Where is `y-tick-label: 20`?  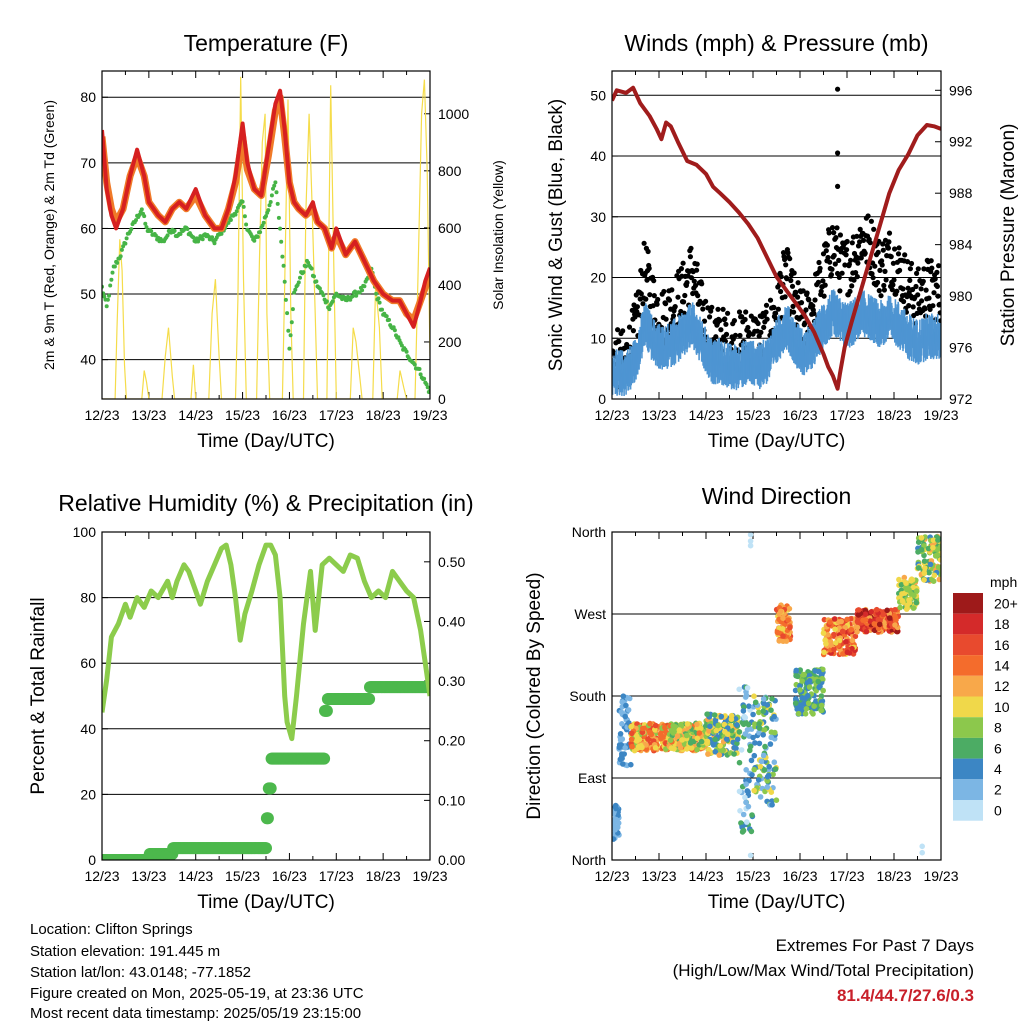
y-tick-label: 20 is located at coordinates (598, 278).